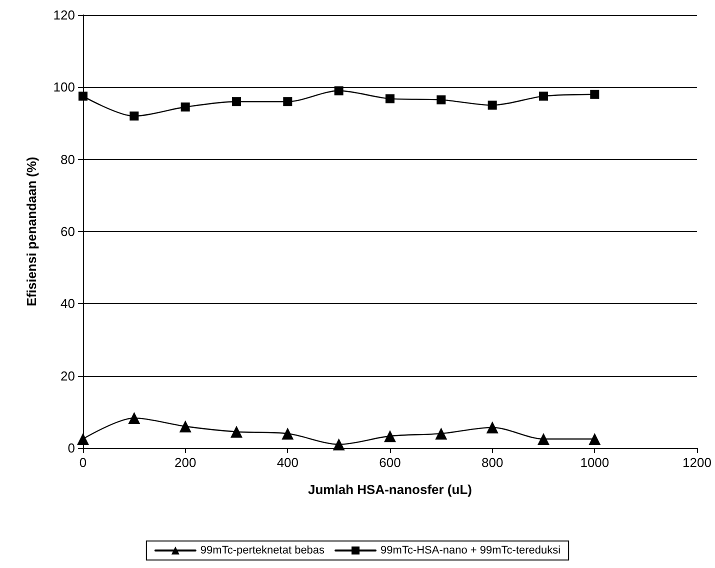 The height and width of the screenshot is (568, 715). I want to click on x-tick-label: 600, so click(390, 462).